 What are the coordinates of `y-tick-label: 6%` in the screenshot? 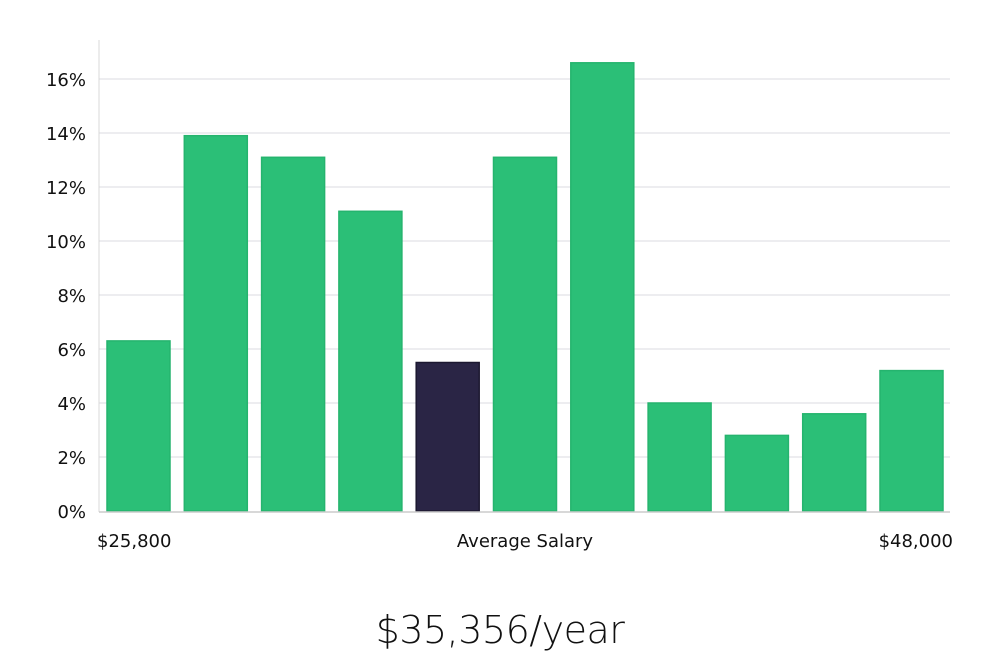 It's located at (71, 350).